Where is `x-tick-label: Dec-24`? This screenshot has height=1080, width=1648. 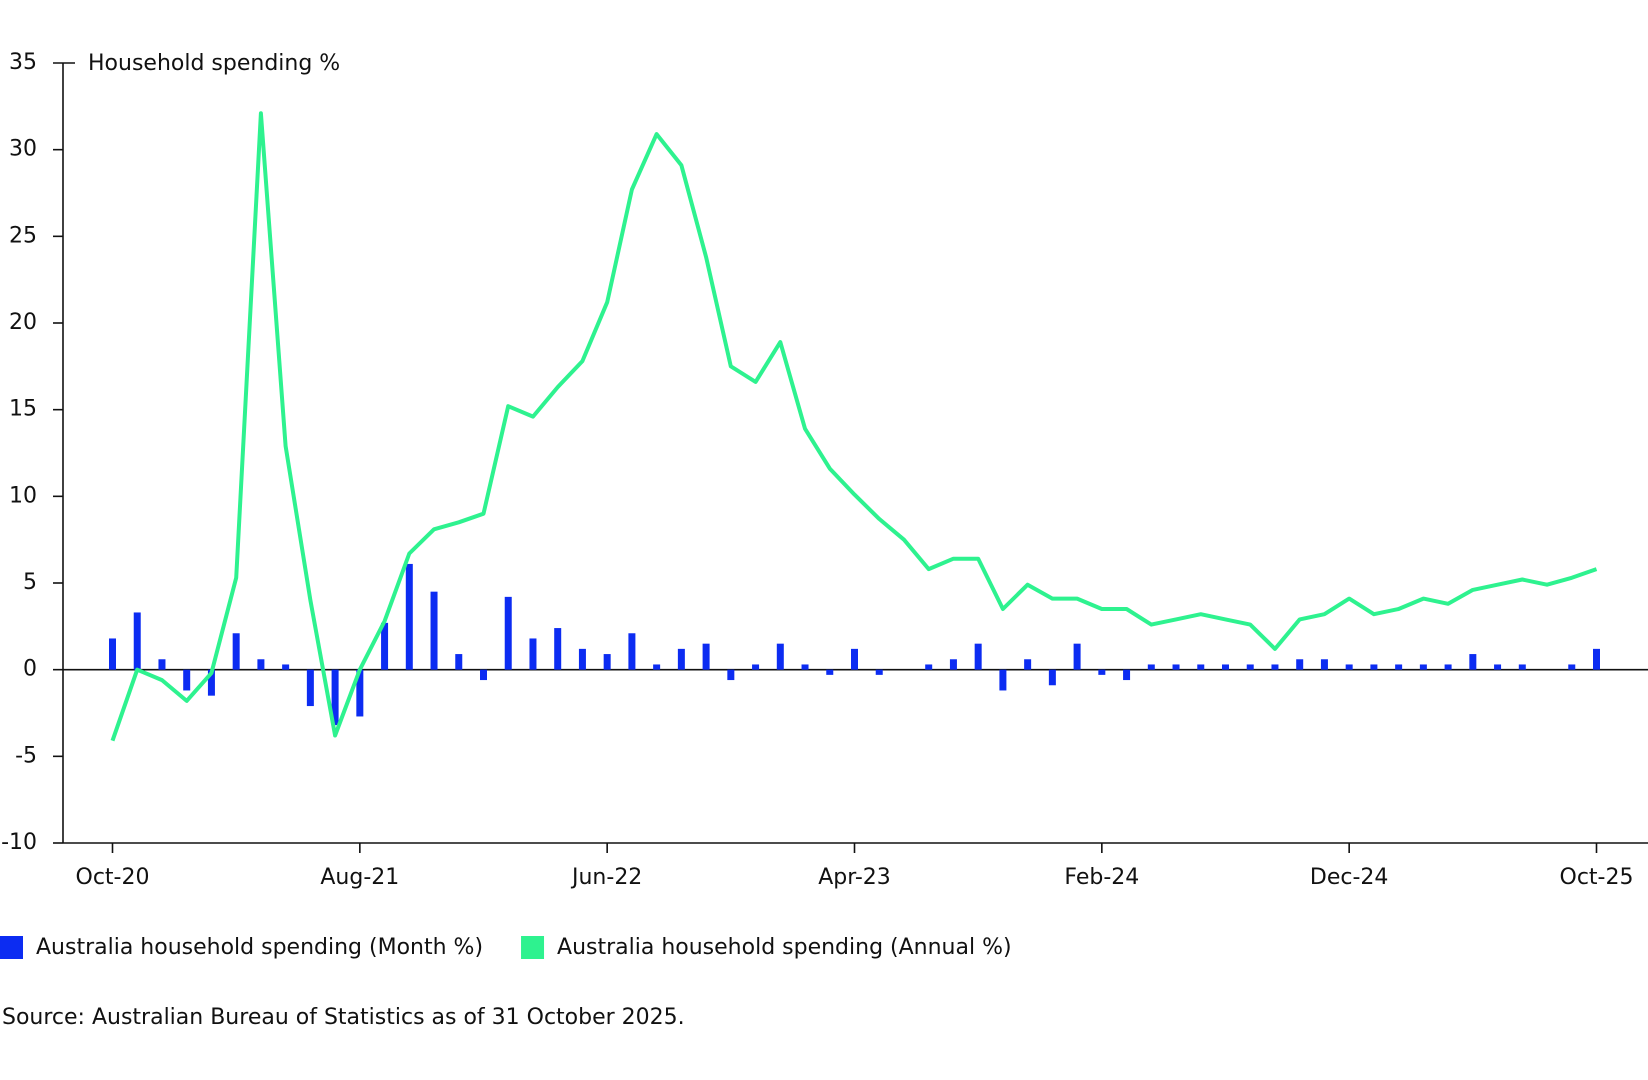 x-tick-label: Dec-24 is located at coordinates (1349, 877).